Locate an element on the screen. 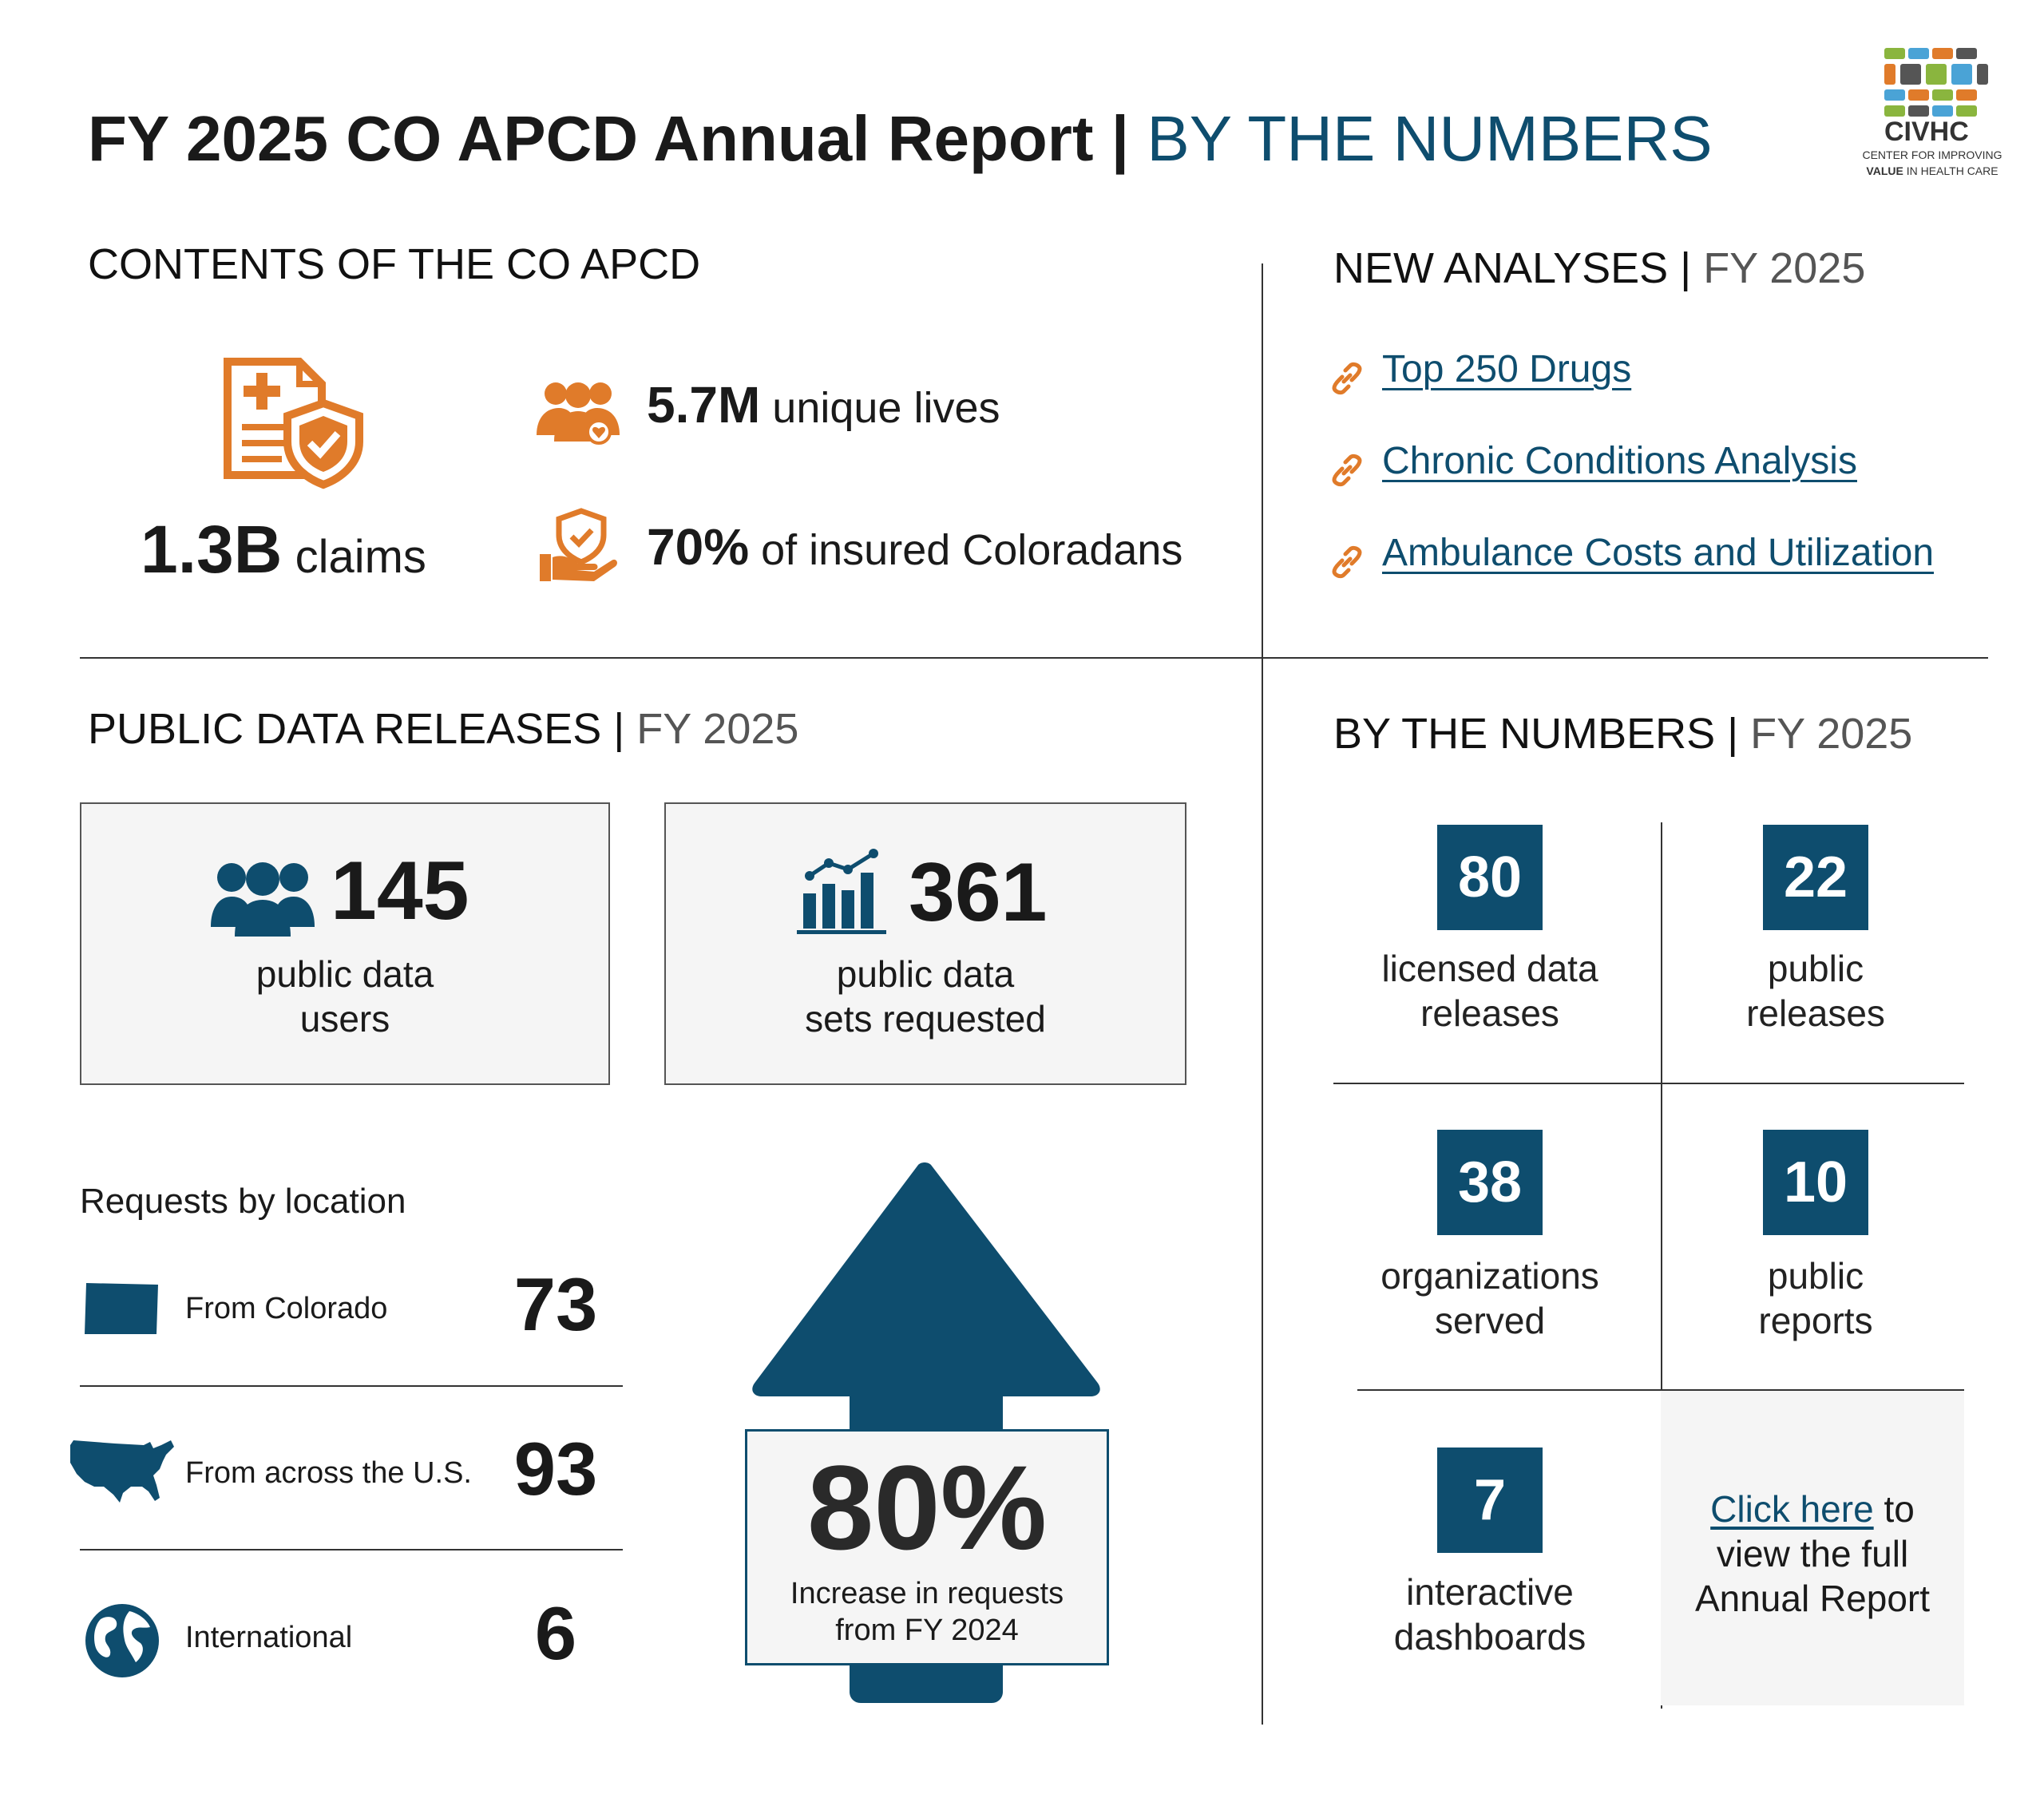 Image resolution: width=2044 pixels, height=1798 pixels. users-label-1: public data is located at coordinates (345, 974).